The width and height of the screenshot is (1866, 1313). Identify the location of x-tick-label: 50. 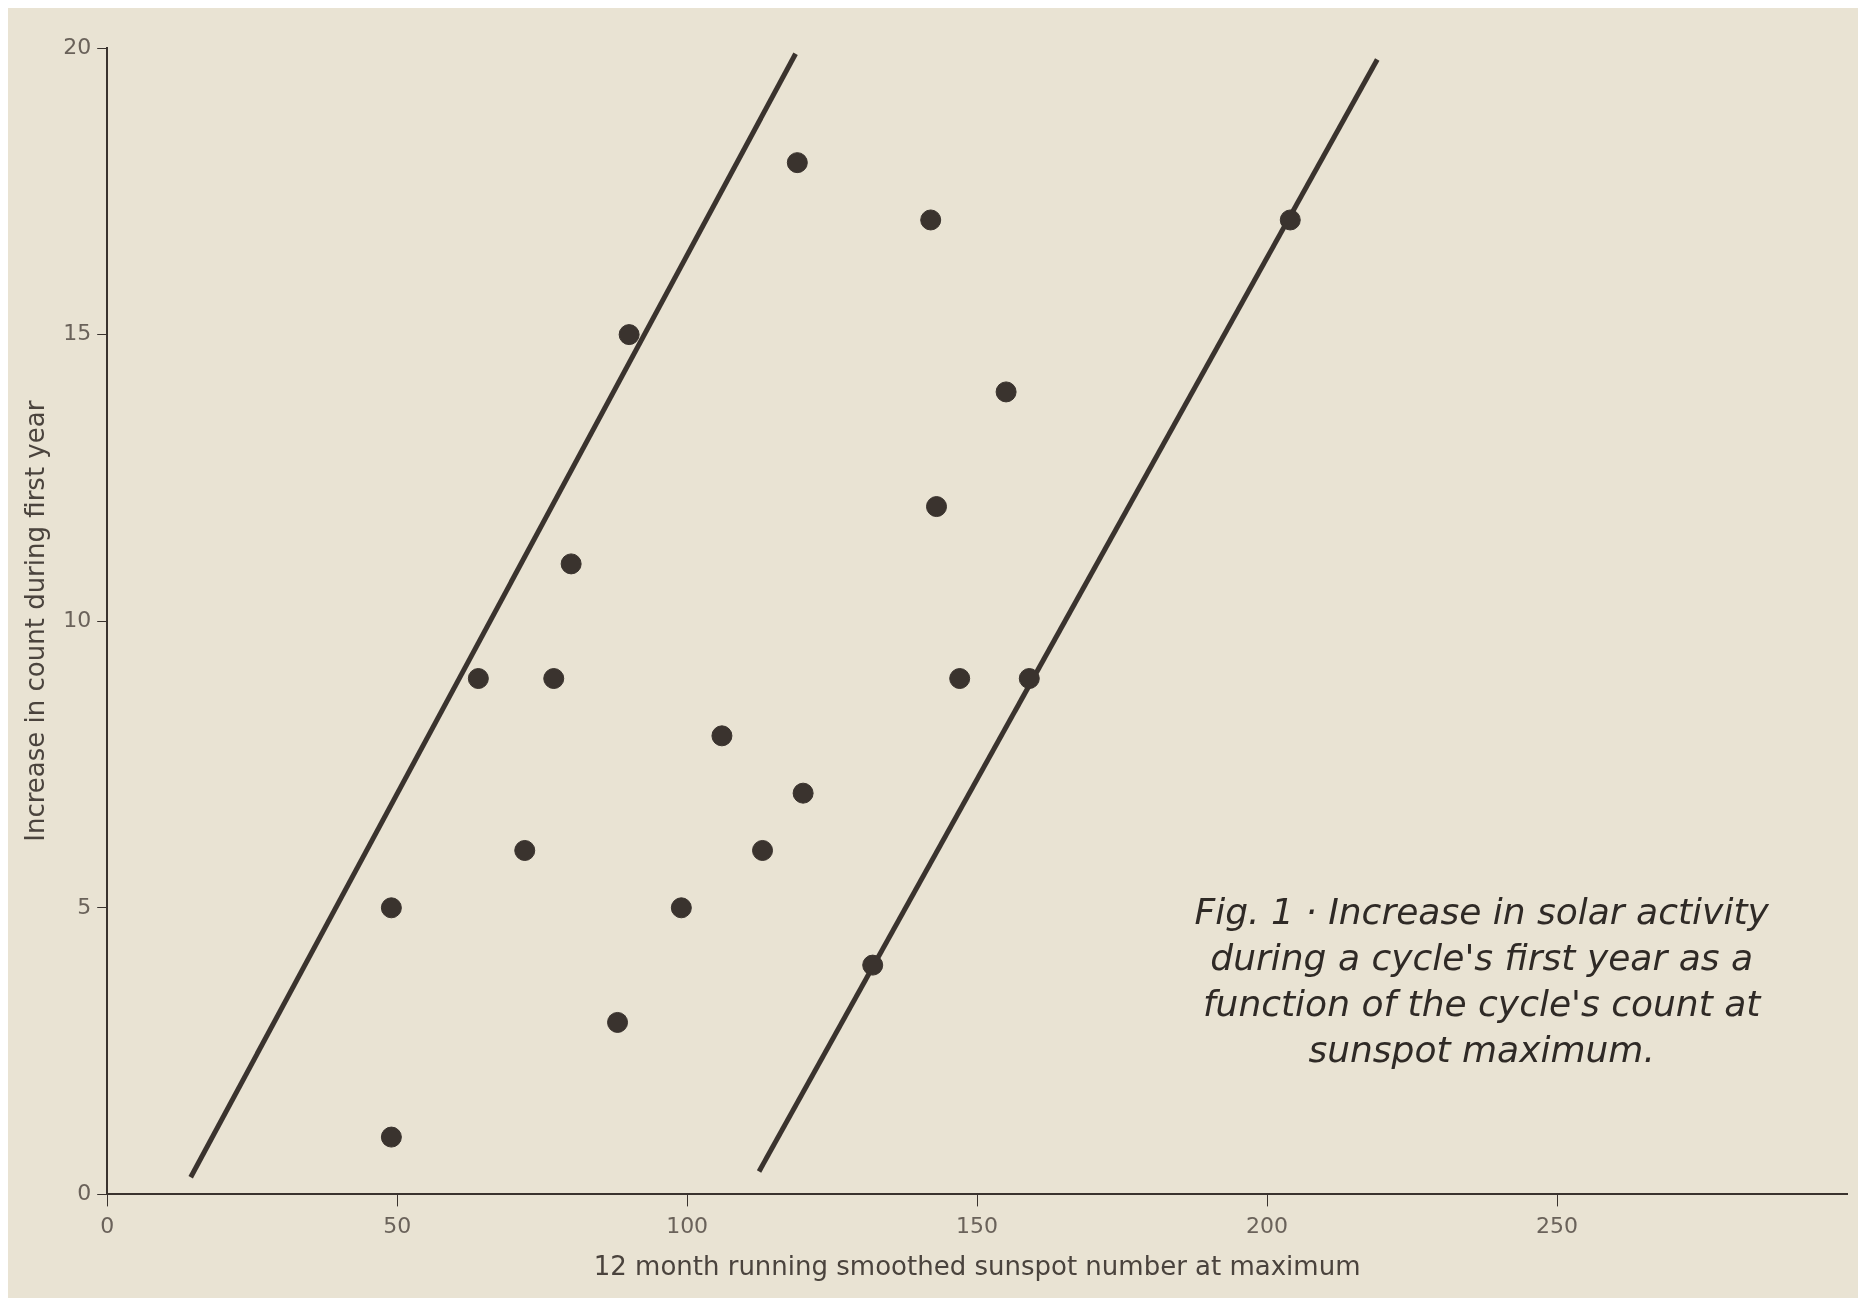
(397, 1226).